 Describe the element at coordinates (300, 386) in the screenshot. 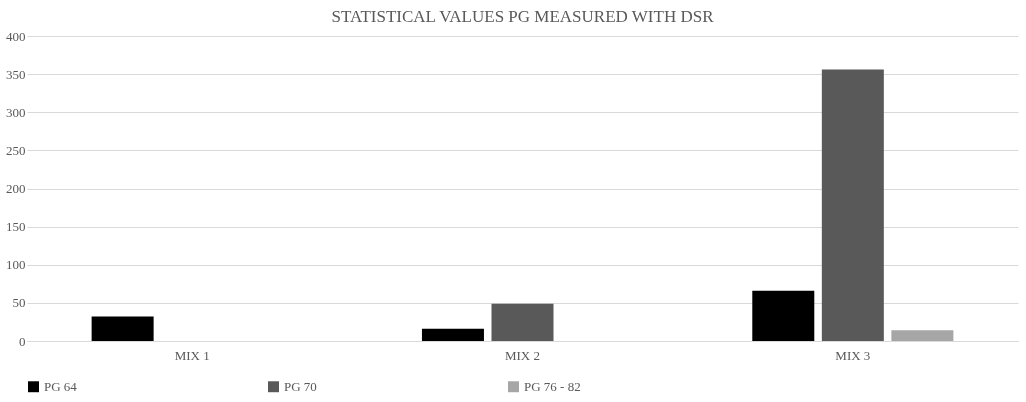

I see `legend-label: PG 70` at that location.